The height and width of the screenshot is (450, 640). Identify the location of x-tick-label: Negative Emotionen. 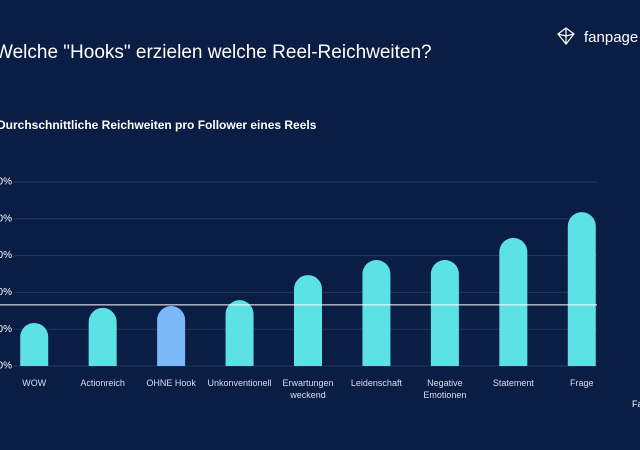
(445, 389).